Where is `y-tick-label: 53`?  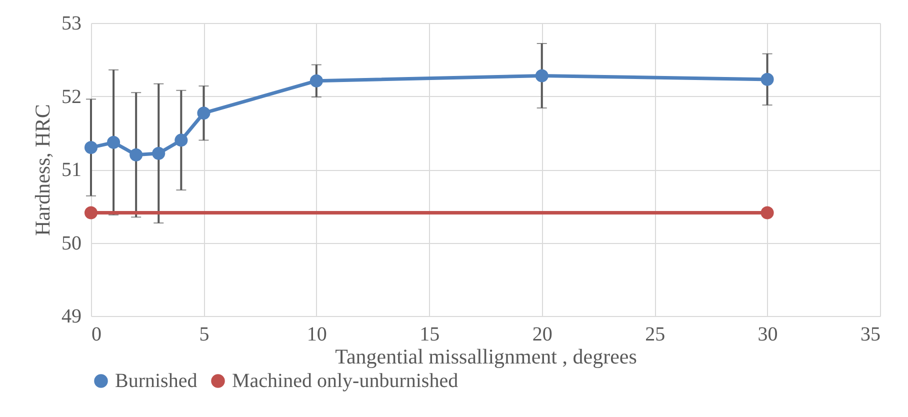
y-tick-label: 53 is located at coordinates (72, 23).